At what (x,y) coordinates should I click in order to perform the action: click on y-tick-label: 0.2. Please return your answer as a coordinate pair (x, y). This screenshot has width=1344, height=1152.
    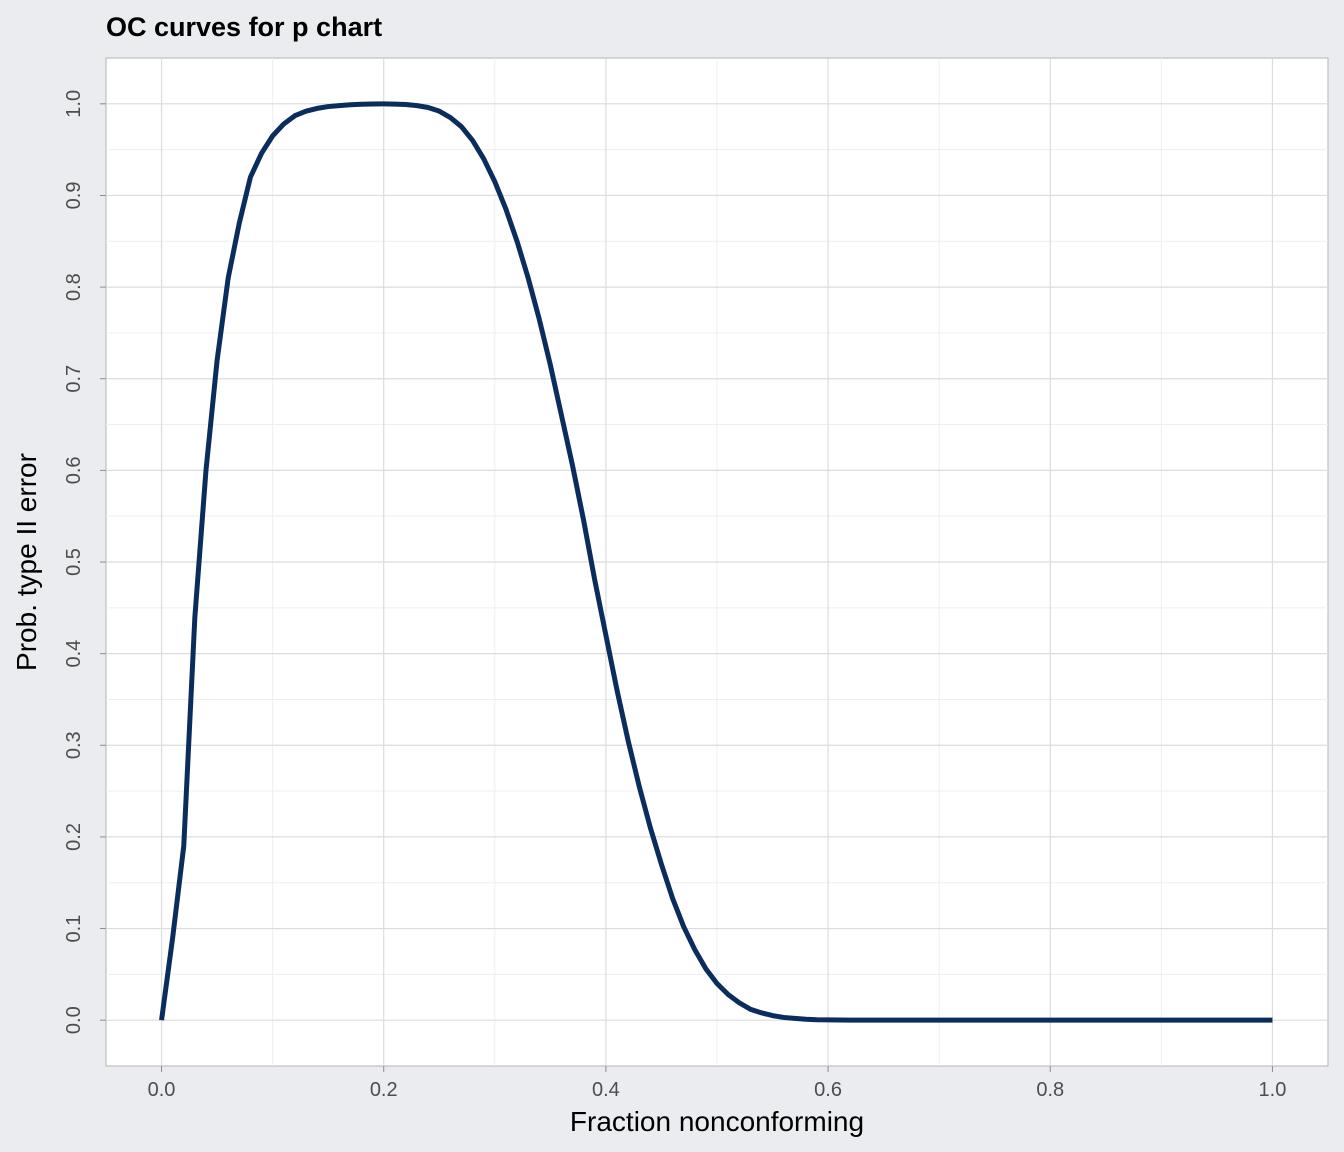
    Looking at the image, I should click on (74, 837).